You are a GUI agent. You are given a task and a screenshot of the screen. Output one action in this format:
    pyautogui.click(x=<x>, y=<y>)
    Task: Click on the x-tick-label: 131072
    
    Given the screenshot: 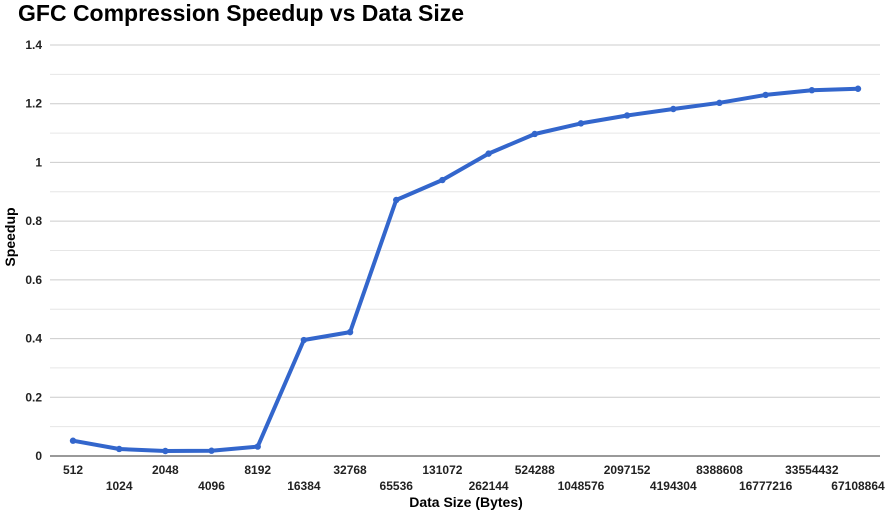 What is the action you would take?
    pyautogui.click(x=442, y=470)
    